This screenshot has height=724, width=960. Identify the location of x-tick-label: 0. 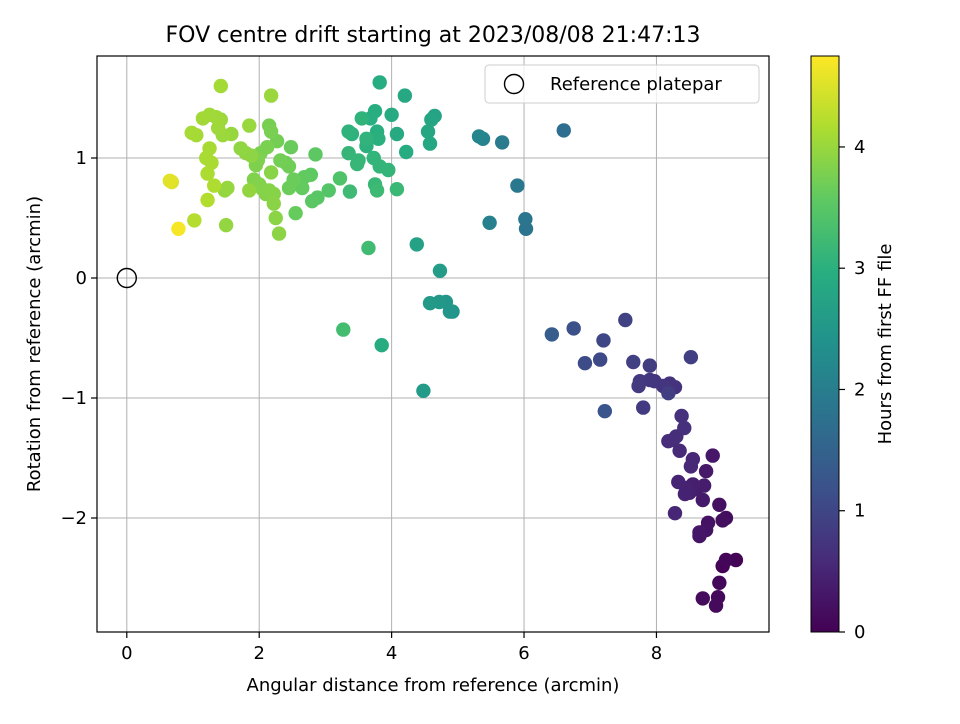
(126, 653).